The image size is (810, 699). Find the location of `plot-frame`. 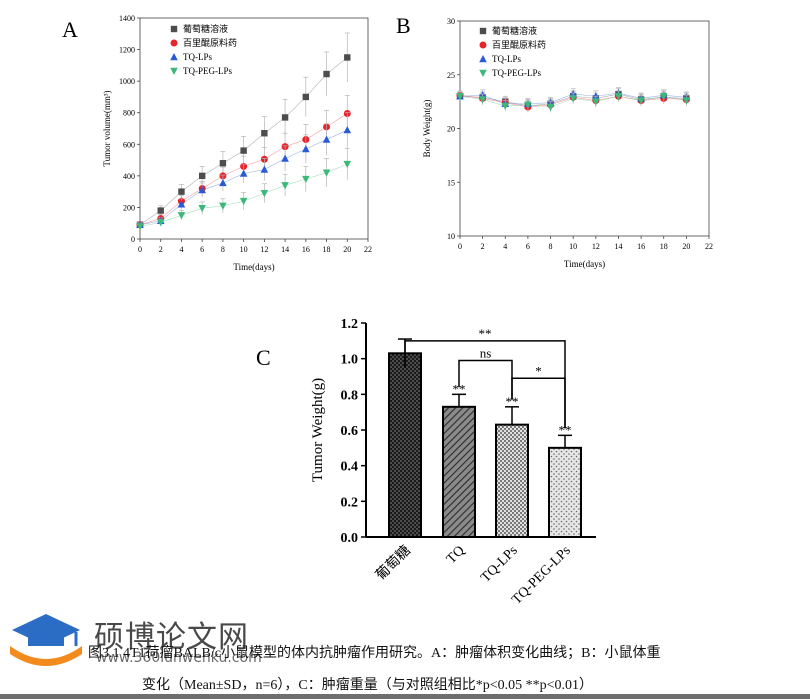

plot-frame is located at coordinates (254, 128).